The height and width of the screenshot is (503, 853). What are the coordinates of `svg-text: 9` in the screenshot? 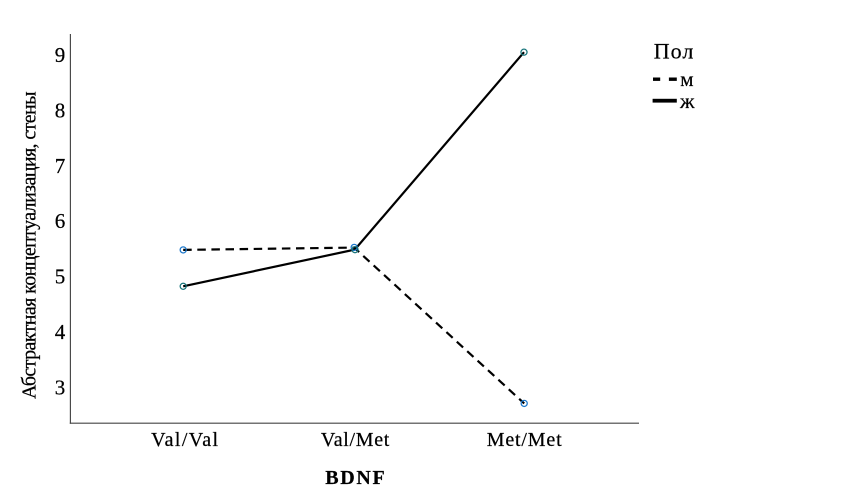 It's located at (60, 55).